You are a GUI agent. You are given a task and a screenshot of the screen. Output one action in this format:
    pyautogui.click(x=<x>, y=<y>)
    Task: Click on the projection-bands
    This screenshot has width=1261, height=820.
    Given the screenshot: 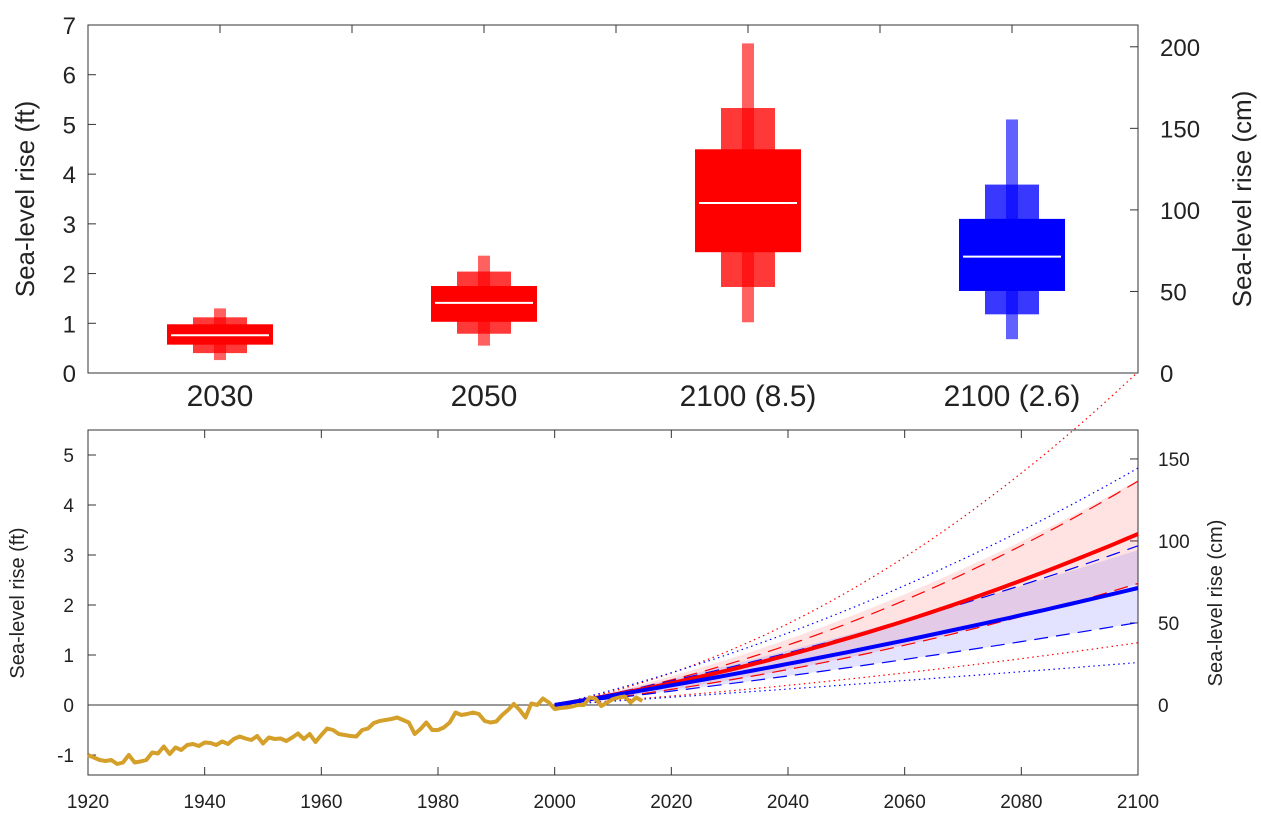 What is the action you would take?
    pyautogui.click(x=846, y=592)
    